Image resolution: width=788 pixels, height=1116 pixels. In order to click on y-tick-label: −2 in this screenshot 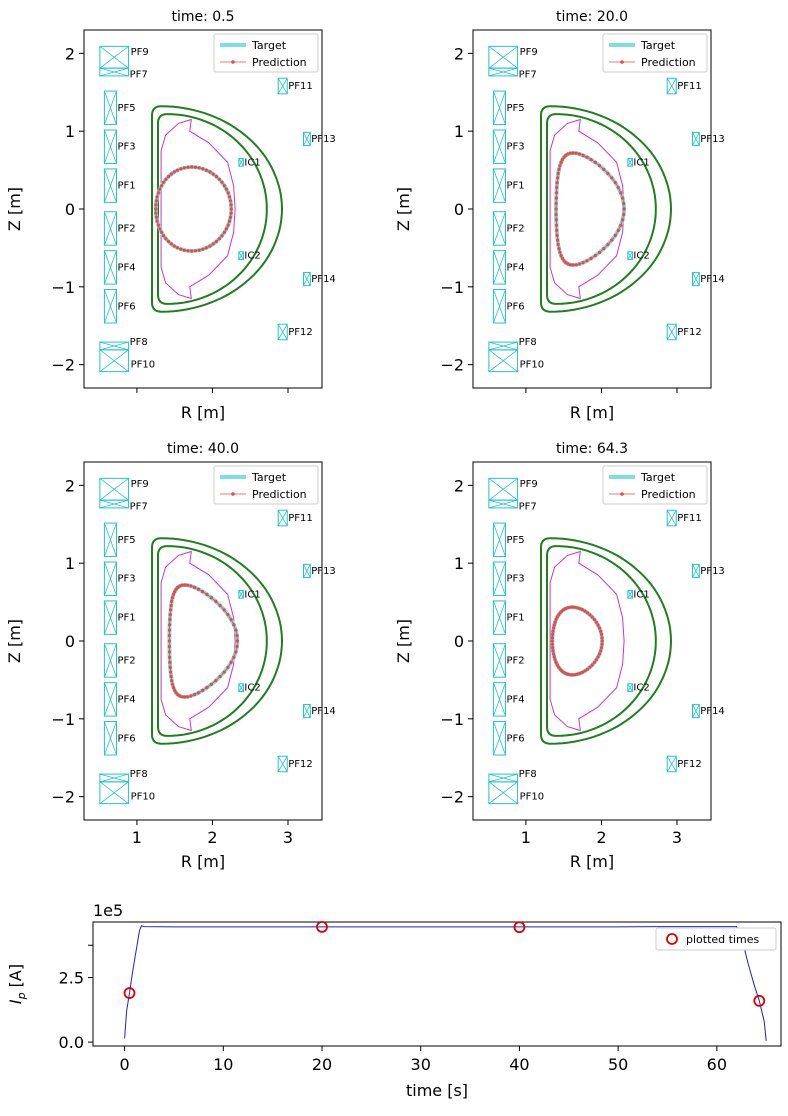, I will do `click(63, 797)`.